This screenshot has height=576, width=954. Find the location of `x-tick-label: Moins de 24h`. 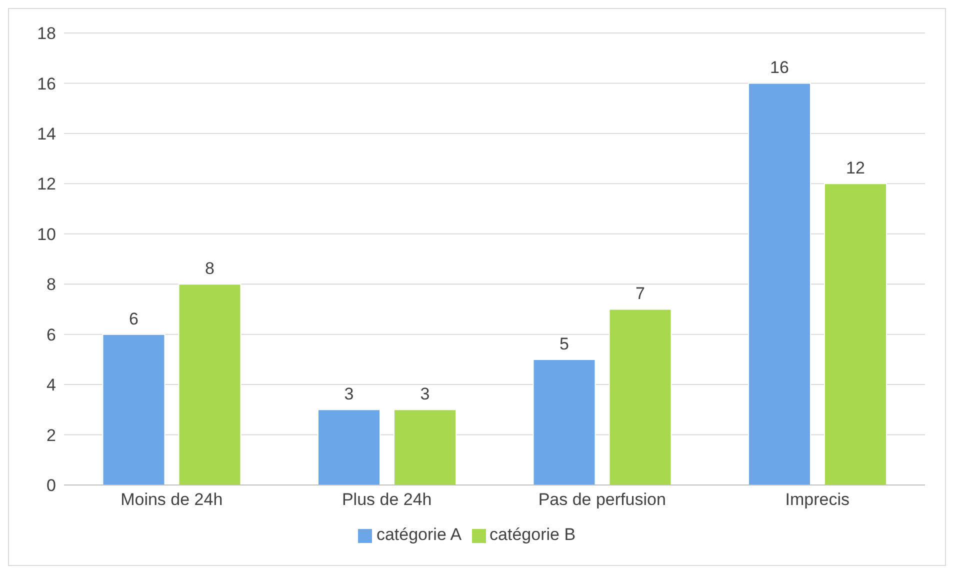

x-tick-label: Moins de 24h is located at coordinates (171, 500).